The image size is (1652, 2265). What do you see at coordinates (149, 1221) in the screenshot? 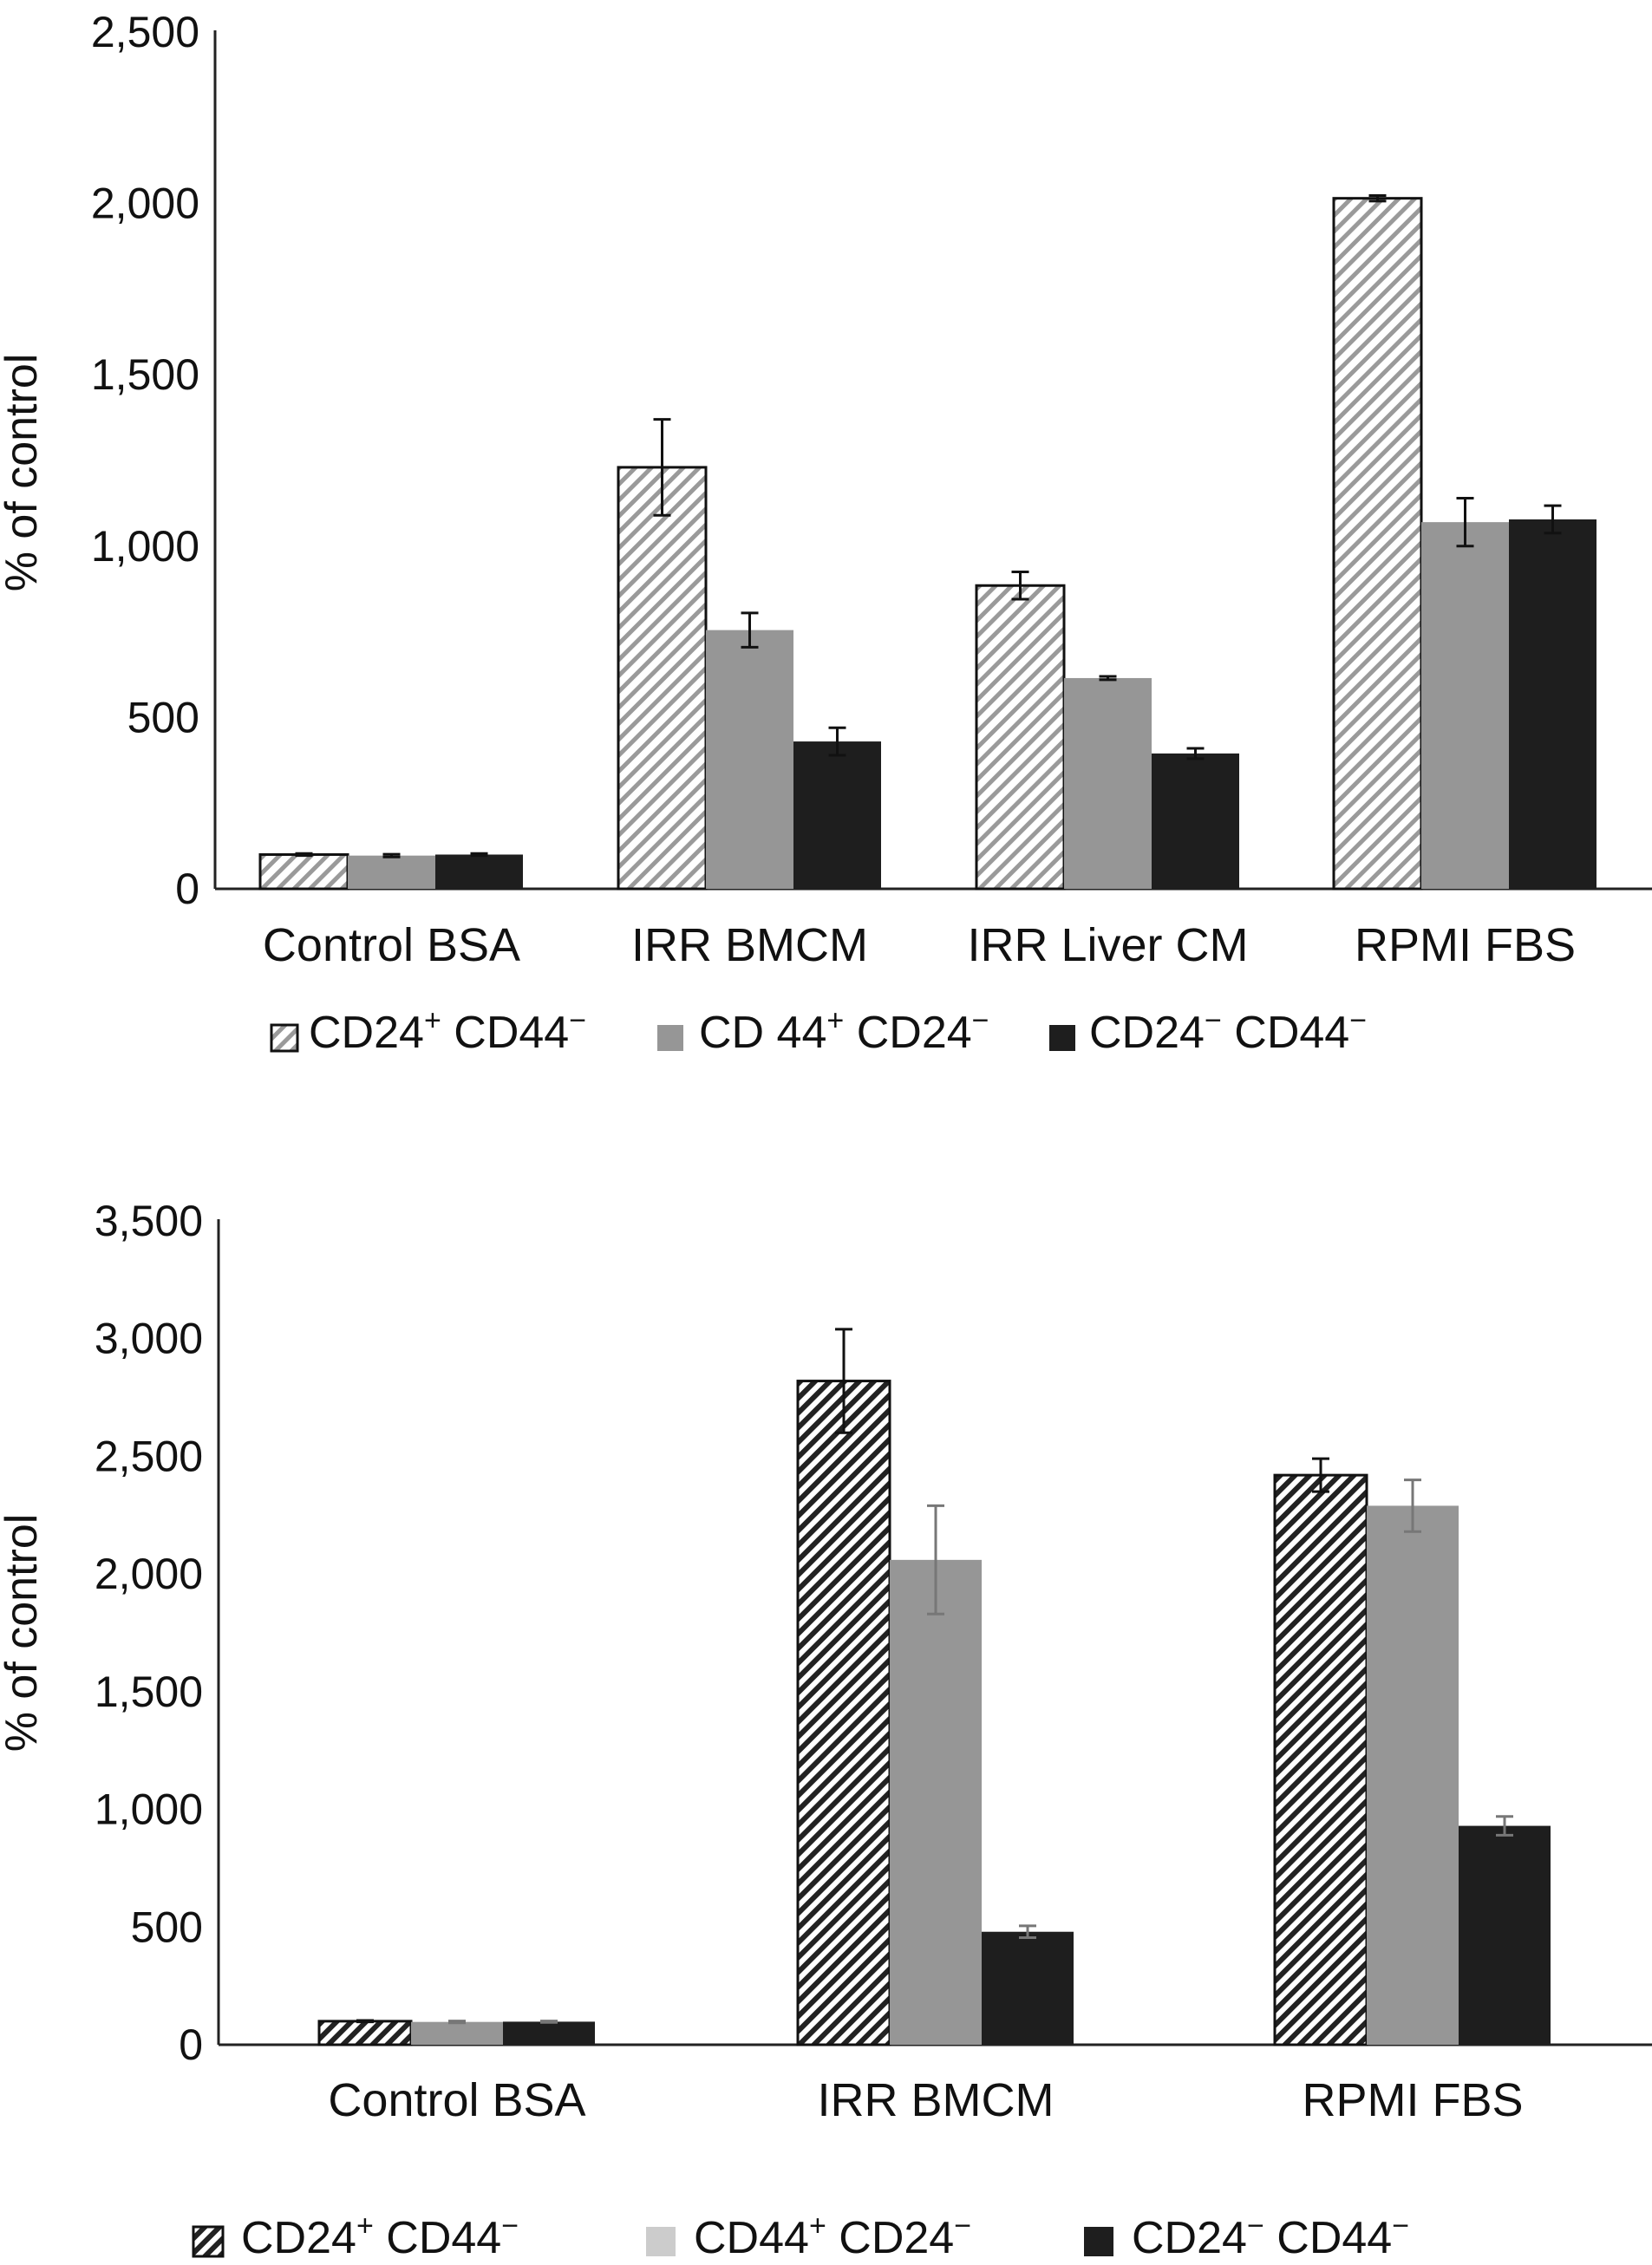
I see `y-tick-label: 3,500` at bounding box center [149, 1221].